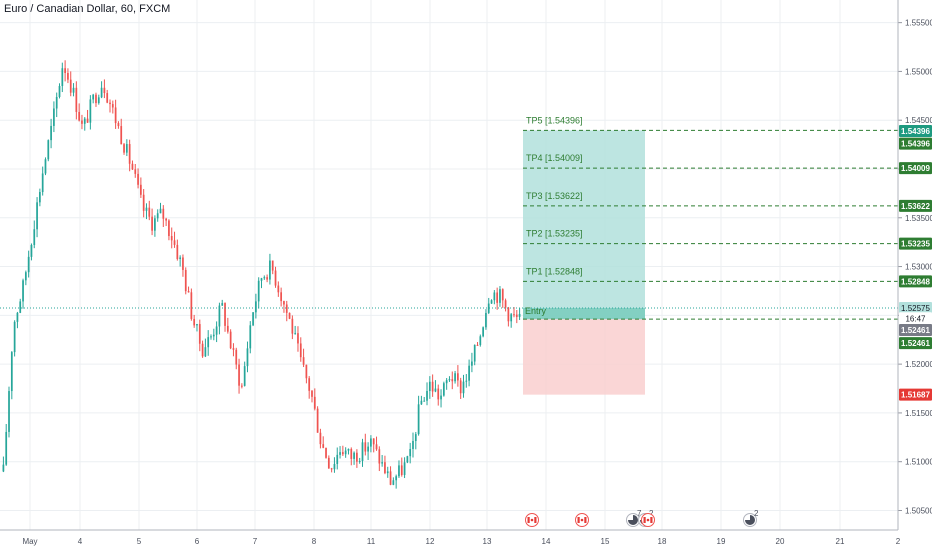 This screenshot has height=550, width=932. Describe the element at coordinates (582, 520) in the screenshot. I see `canada-flag-icon` at that location.